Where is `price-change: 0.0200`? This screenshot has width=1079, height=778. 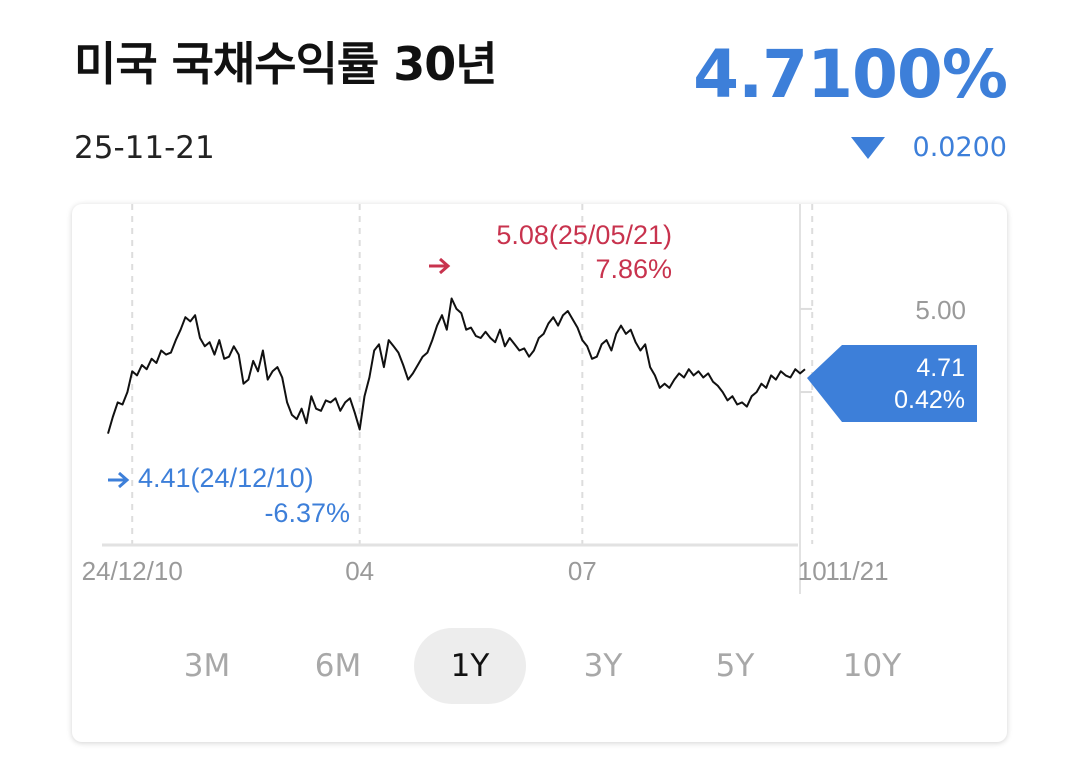
price-change: 0.0200 is located at coordinates (928, 147).